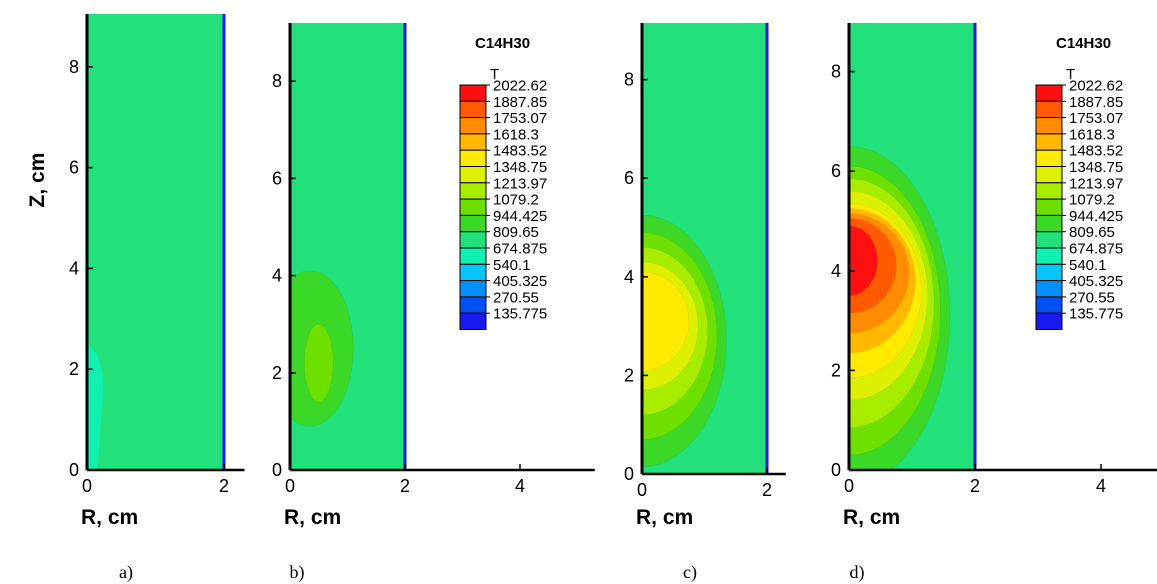 The width and height of the screenshot is (1157, 584). I want to click on y-axis-label: Z, cm, so click(37, 180).